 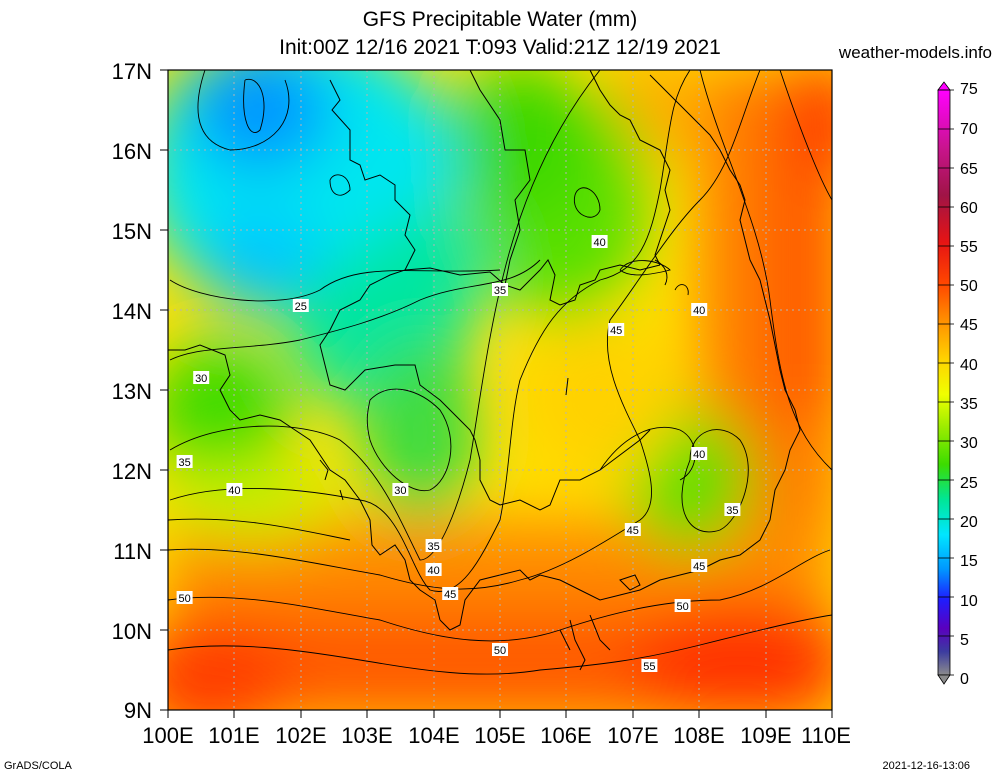 What do you see at coordinates (969, 286) in the screenshot?
I see `colorbar-label: 50` at bounding box center [969, 286].